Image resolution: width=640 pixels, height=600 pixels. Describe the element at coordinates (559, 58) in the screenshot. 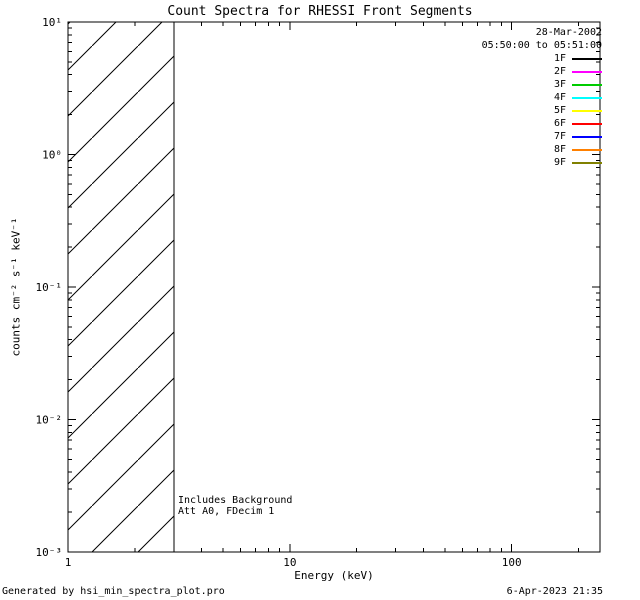

I see `legend-series-label: 1F` at that location.